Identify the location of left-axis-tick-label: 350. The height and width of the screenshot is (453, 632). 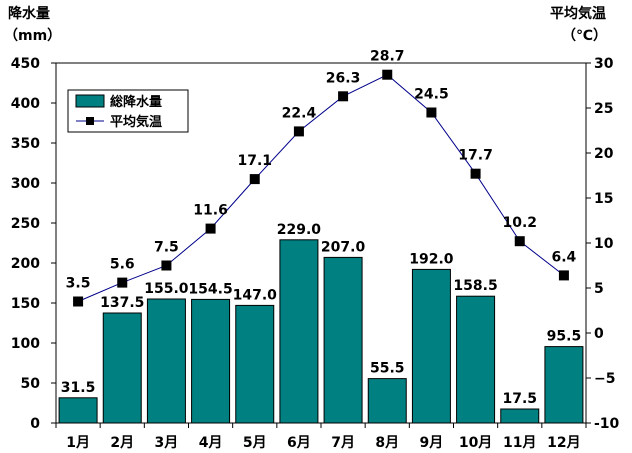
(25, 144).